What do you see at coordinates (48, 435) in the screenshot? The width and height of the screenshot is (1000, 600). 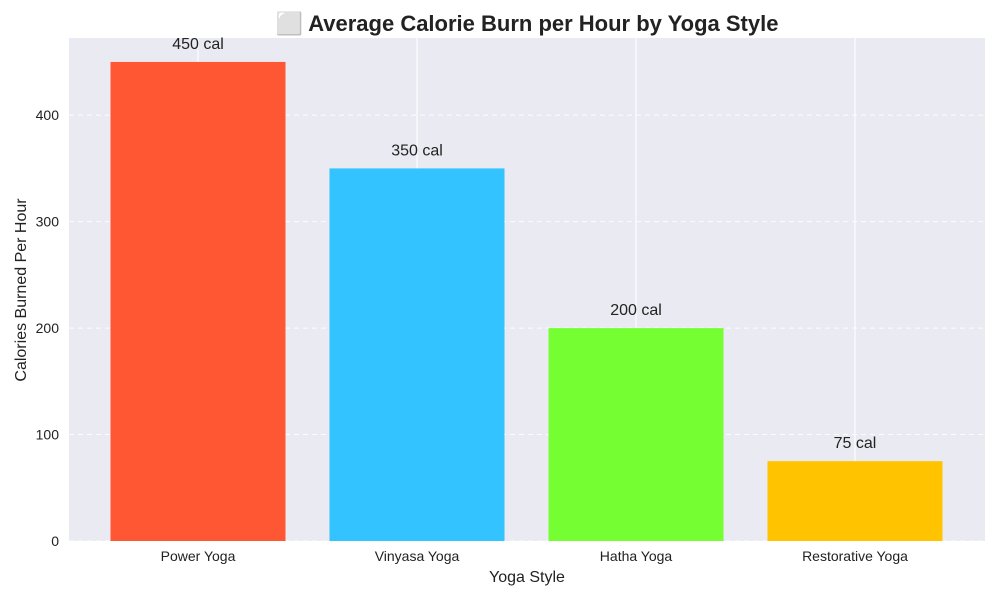 I see `y-tick-label: 100` at bounding box center [48, 435].